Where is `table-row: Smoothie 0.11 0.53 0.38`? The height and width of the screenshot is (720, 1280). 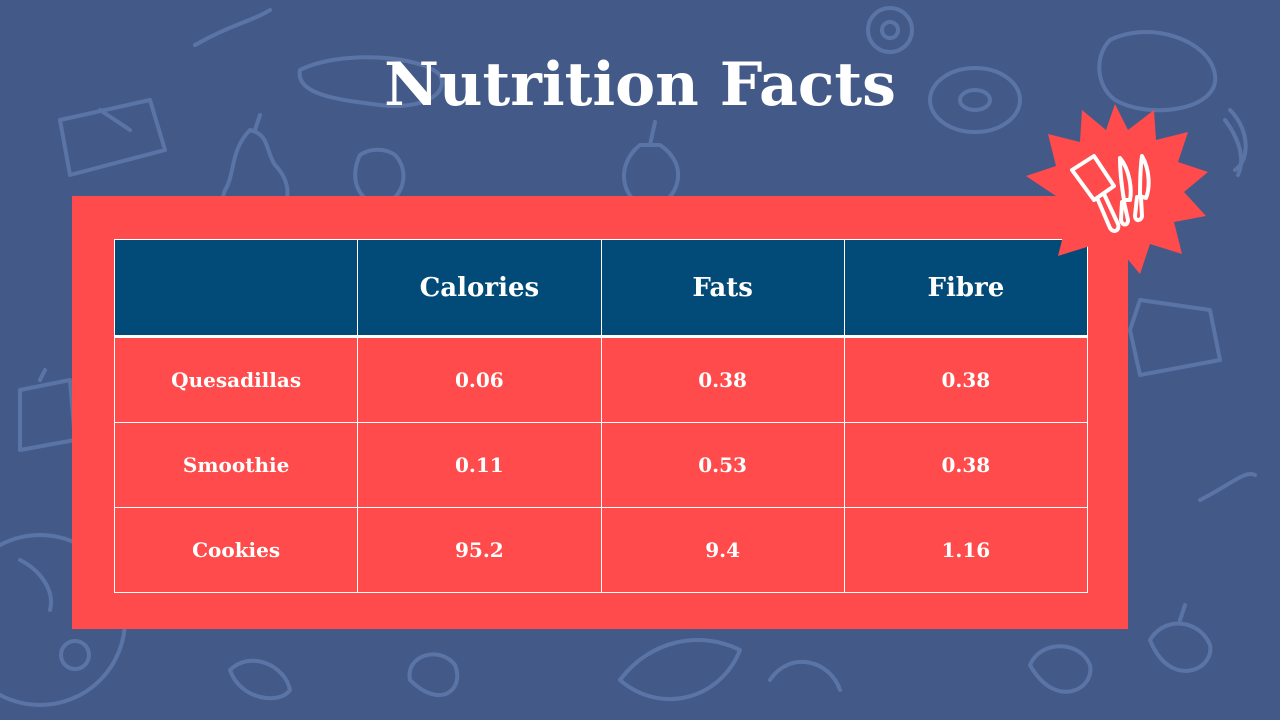
table-row: Smoothie 0.11 0.53 0.38 is located at coordinates (601, 465).